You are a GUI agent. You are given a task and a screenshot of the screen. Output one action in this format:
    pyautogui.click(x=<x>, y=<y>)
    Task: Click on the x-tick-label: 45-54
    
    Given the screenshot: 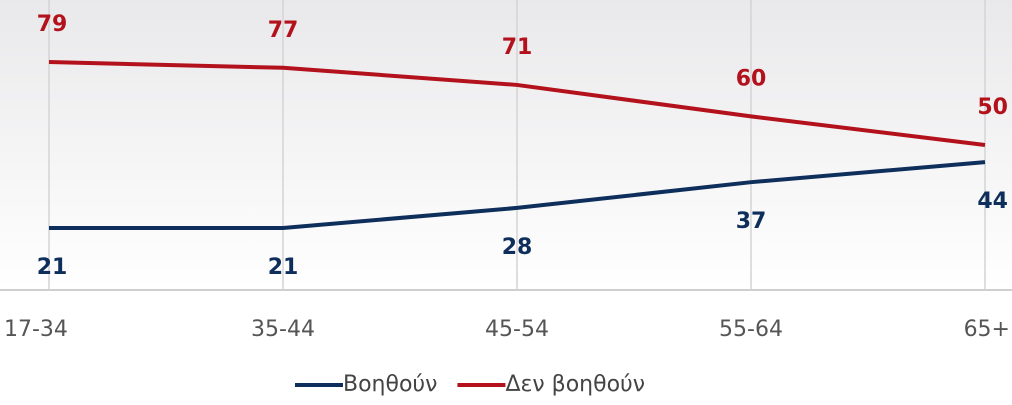 What is the action you would take?
    pyautogui.click(x=517, y=329)
    